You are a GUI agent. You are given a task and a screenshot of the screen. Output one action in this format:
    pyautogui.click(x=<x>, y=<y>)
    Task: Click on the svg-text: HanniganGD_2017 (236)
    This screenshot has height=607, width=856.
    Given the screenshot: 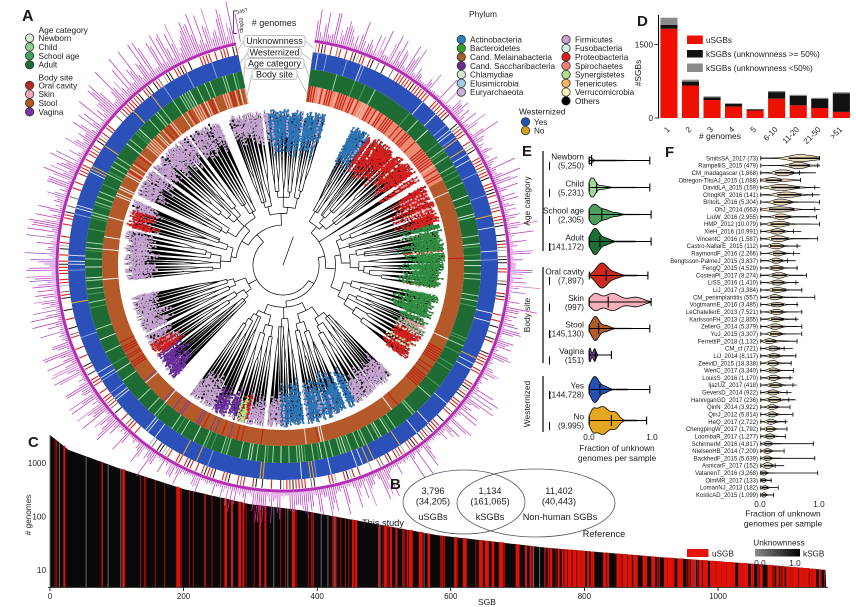 What is the action you would take?
    pyautogui.click(x=724, y=401)
    